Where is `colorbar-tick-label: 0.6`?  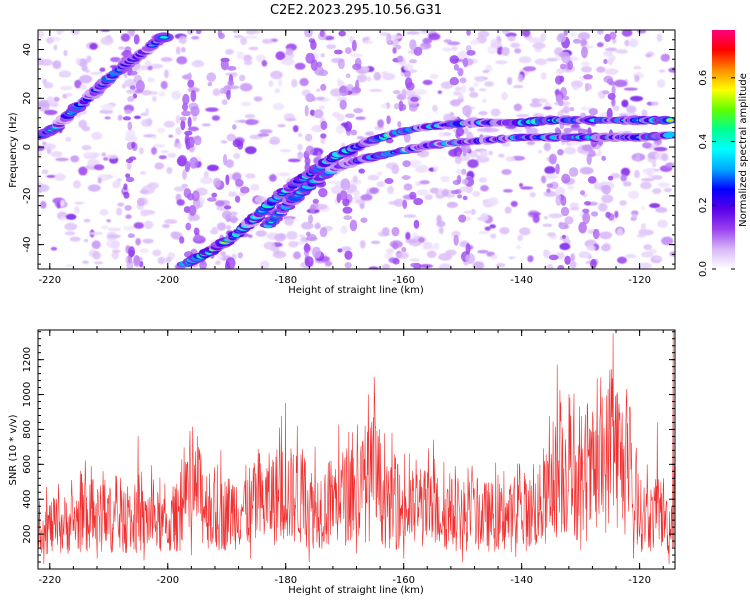 colorbar-tick-label: 0.6 is located at coordinates (703, 78).